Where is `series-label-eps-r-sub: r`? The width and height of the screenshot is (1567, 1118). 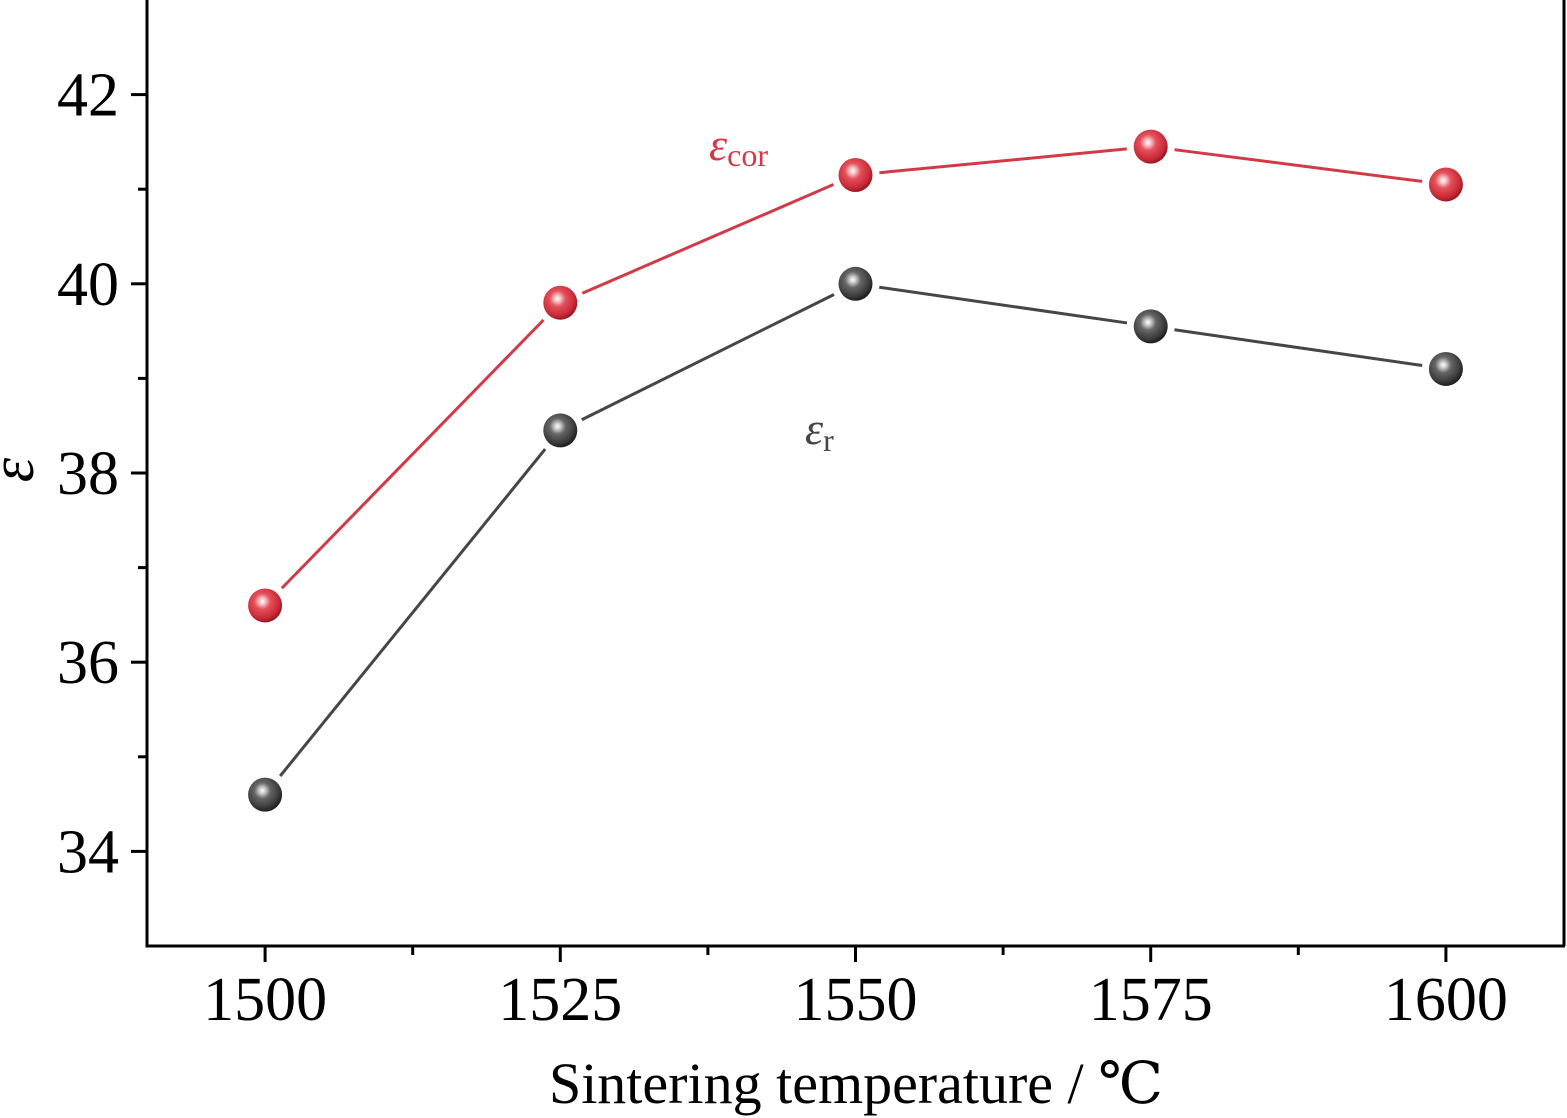
series-label-eps-r-sub: r is located at coordinates (828, 440).